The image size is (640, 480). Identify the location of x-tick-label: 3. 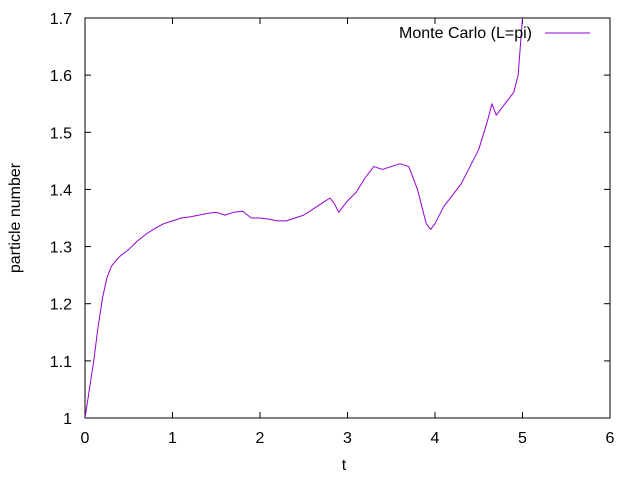
(347, 438).